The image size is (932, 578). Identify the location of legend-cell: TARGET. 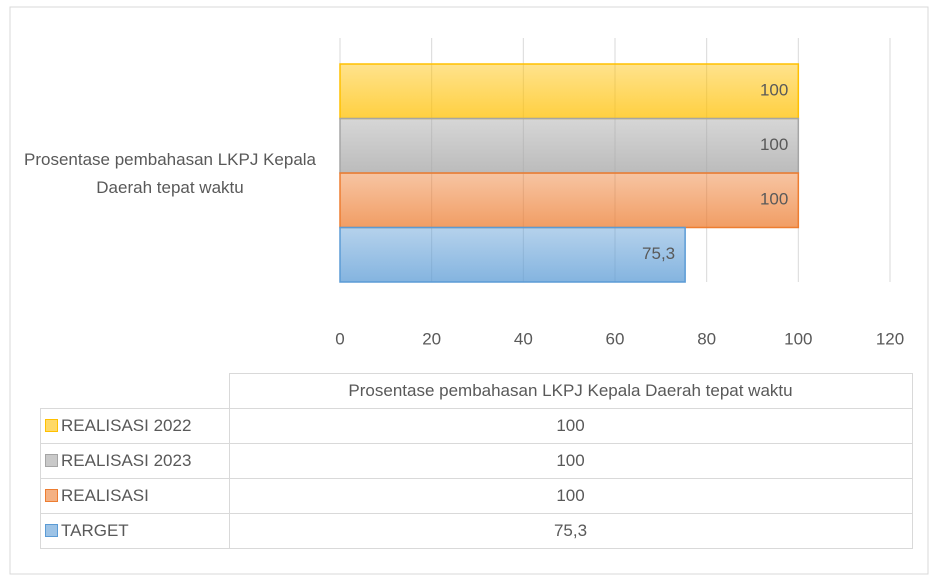
(135, 530).